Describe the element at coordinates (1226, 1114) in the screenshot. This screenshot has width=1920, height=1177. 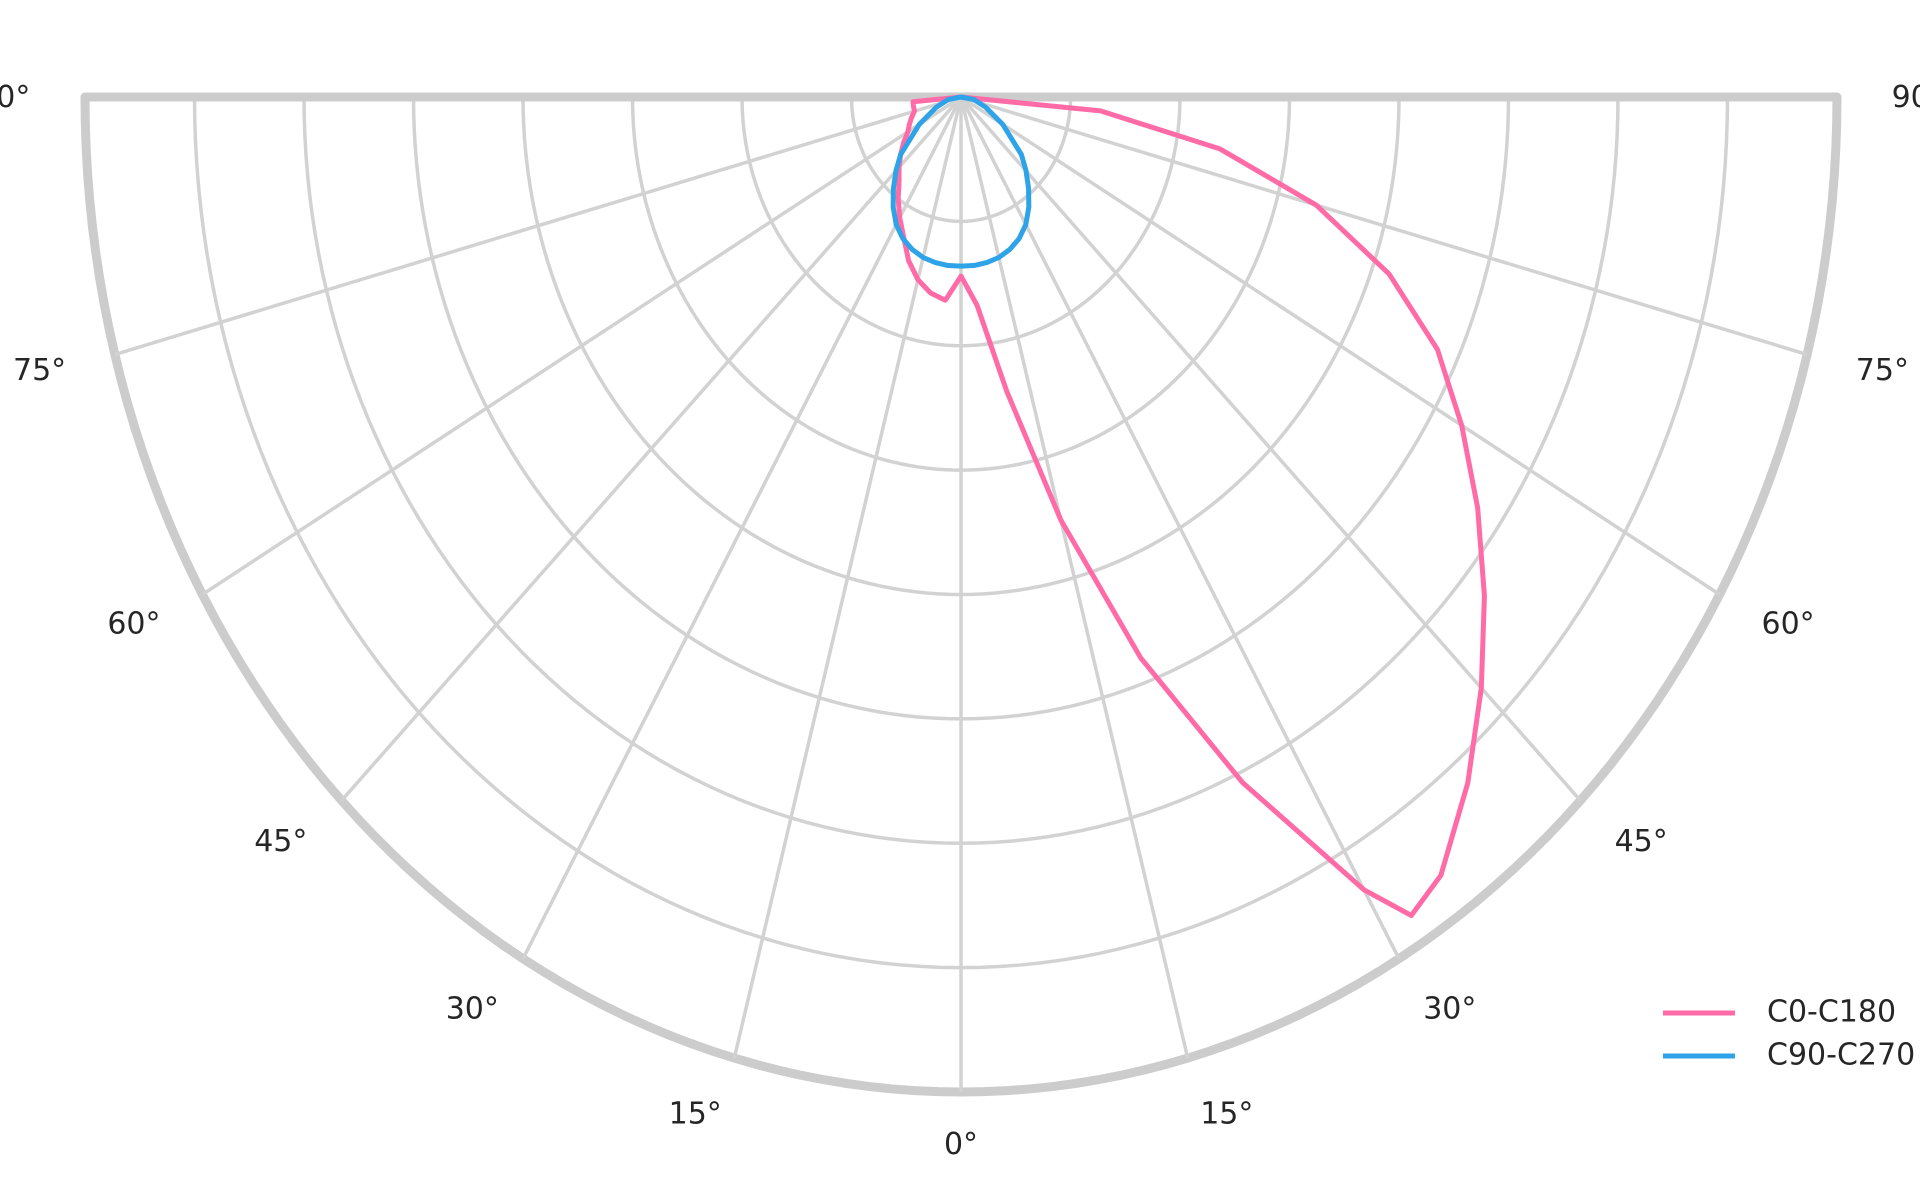
I see `angle-label-right-15: 15°` at that location.